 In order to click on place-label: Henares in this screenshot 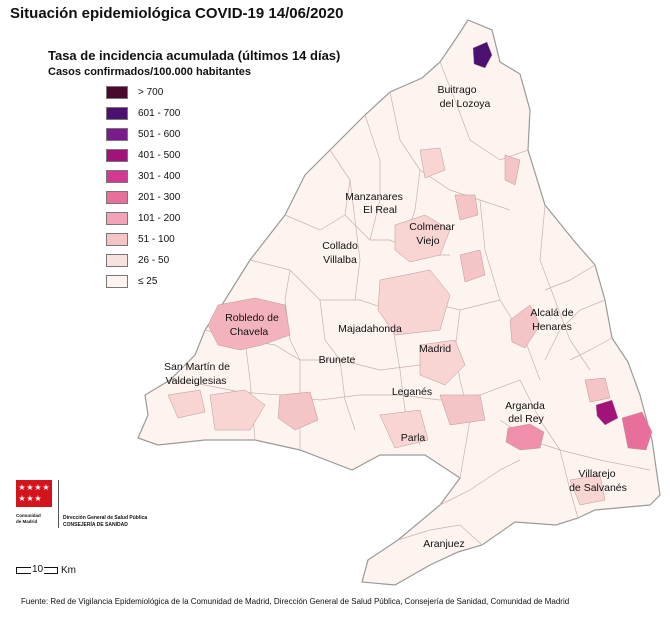, I will do `click(552, 327)`.